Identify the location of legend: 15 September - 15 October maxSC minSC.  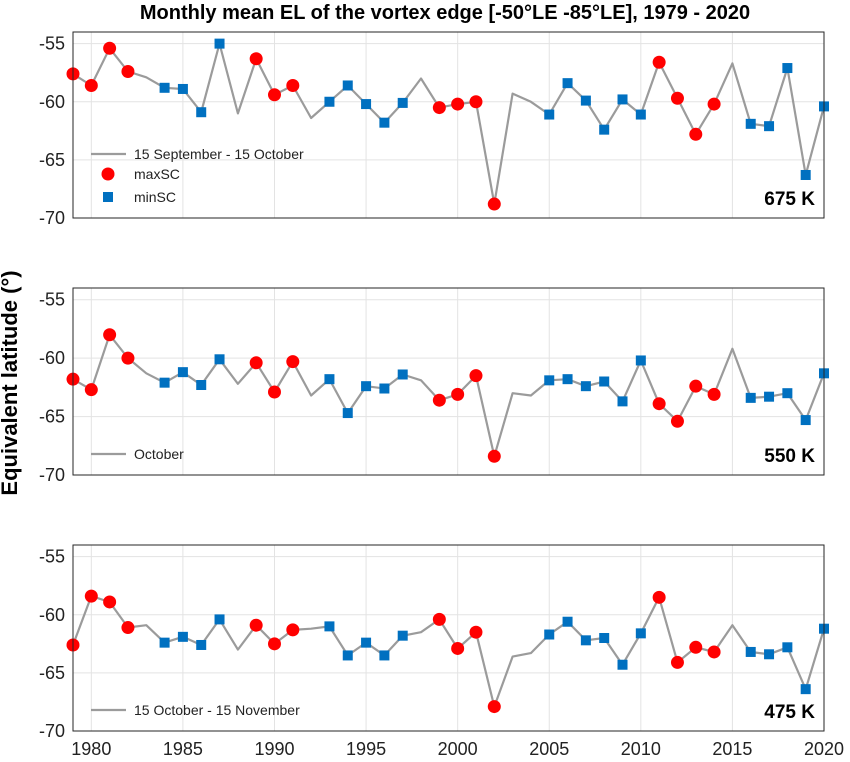
(197, 175).